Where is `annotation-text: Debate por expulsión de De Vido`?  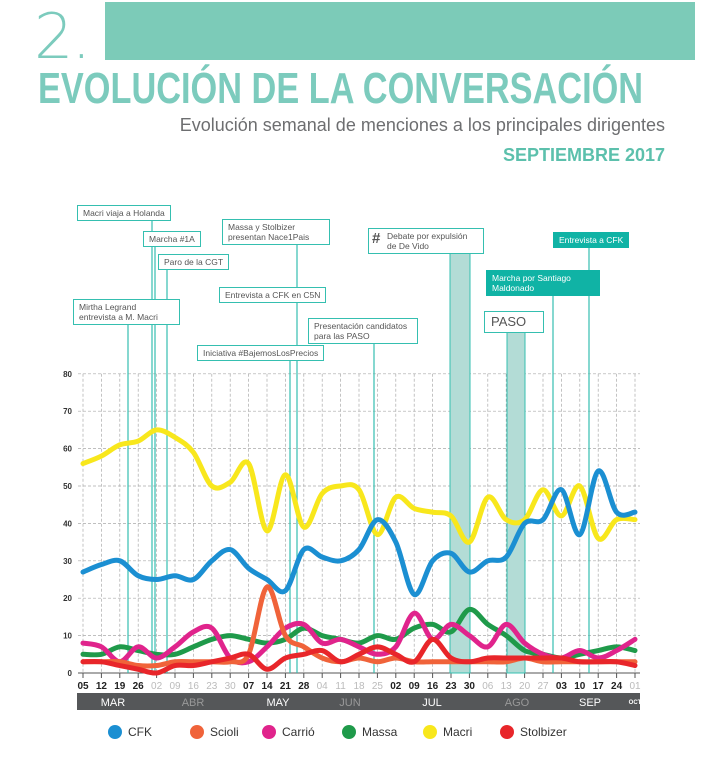 annotation-text: Debate por expulsión de De Vido is located at coordinates (427, 241).